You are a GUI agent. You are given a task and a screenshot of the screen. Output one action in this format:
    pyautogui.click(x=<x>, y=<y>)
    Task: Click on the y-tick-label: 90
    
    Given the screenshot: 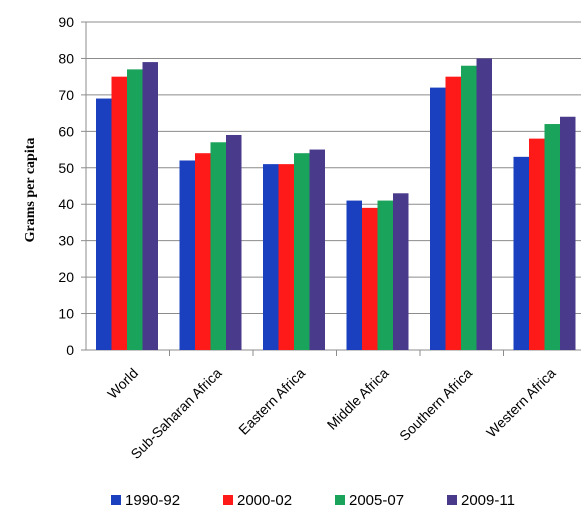 What is the action you would take?
    pyautogui.click(x=66, y=22)
    